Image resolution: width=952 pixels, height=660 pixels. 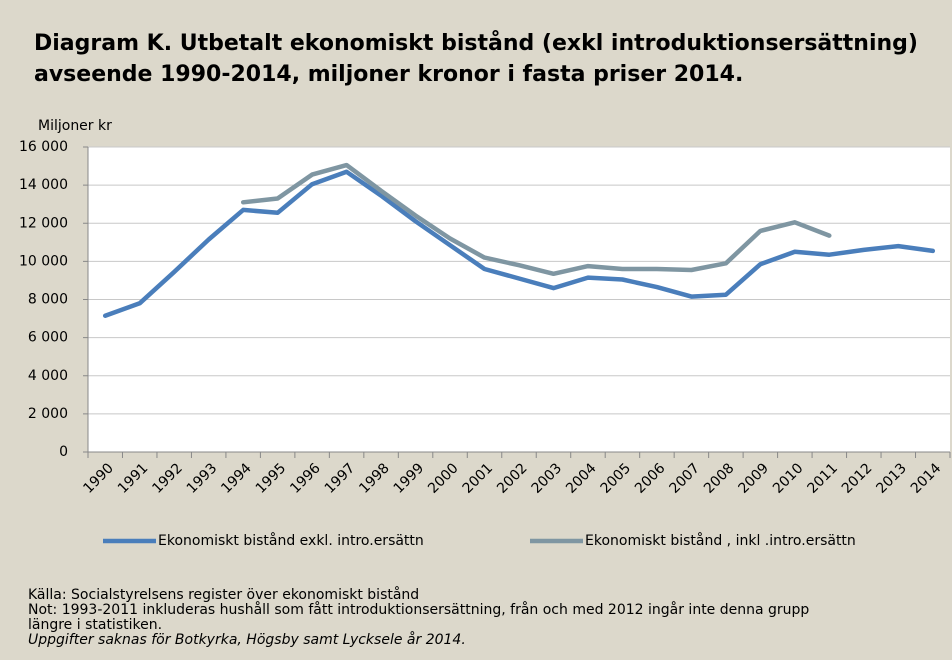 What do you see at coordinates (547, 478) in the screenshot?
I see `x-tick-label: 2003` at bounding box center [547, 478].